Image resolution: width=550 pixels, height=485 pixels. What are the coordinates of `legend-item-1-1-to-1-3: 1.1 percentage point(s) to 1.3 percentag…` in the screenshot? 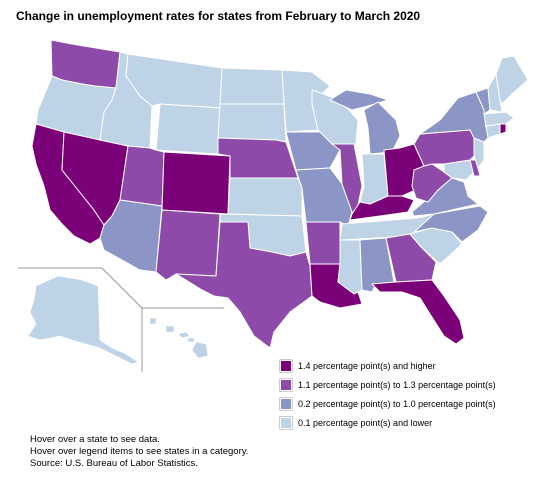 It's located at (388, 384).